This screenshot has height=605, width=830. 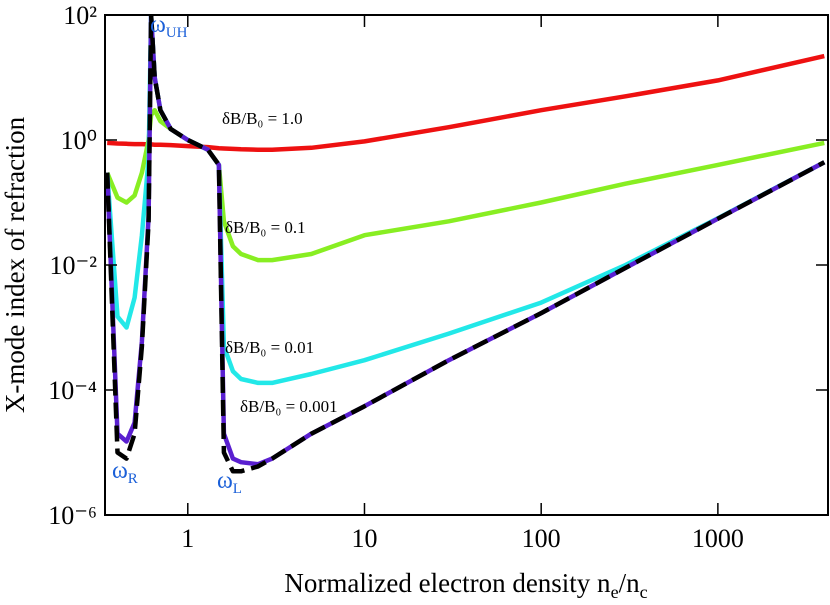 What do you see at coordinates (80, 15) in the screenshot?
I see `y-tick-label: 10²` at bounding box center [80, 15].